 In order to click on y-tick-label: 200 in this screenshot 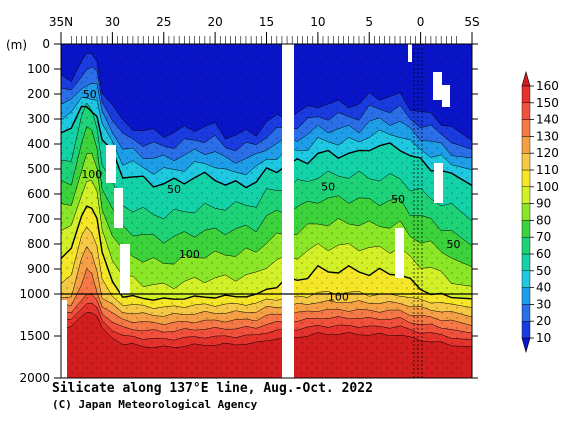, I will do `click(38, 94)`.